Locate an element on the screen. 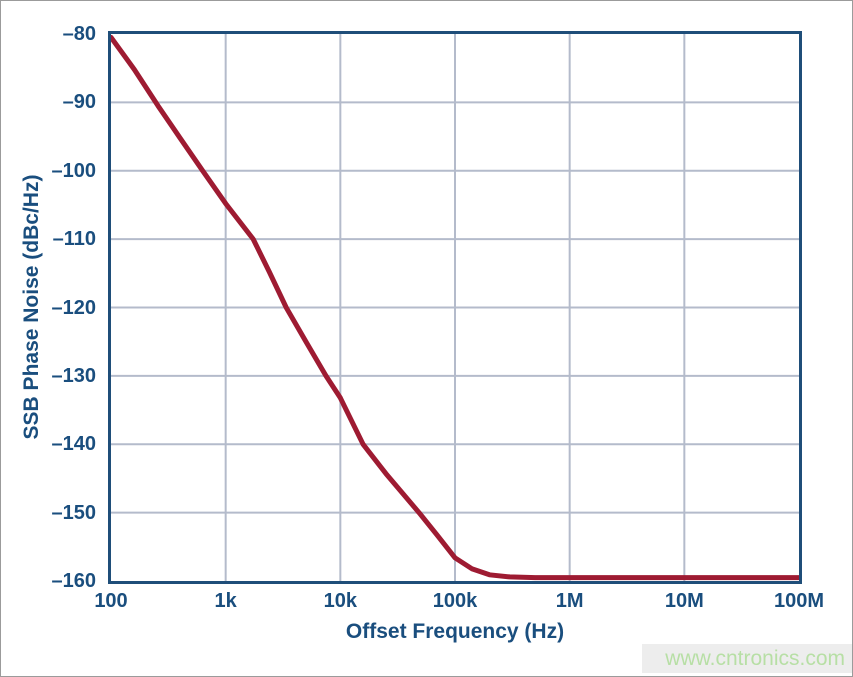 This screenshot has width=853, height=677. watermark-band: www.cntronics.com is located at coordinates (747, 658).